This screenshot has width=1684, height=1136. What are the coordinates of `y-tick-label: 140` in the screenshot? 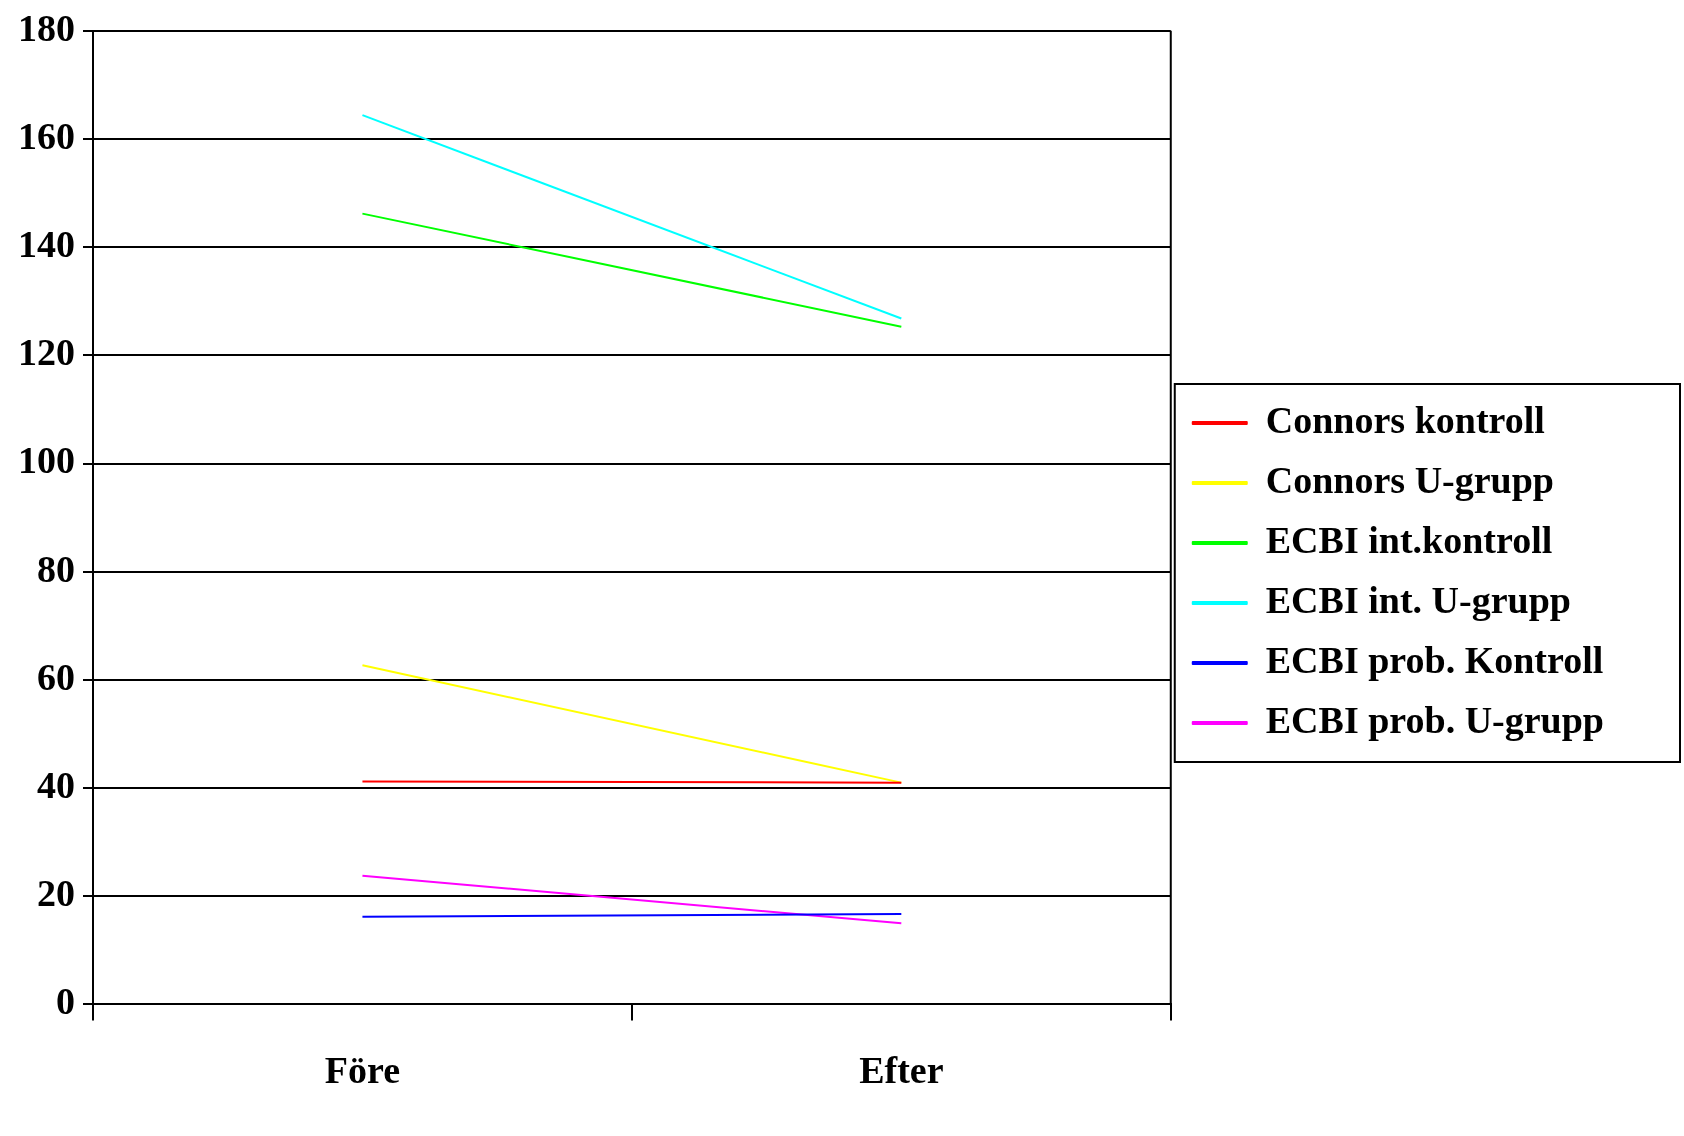 It's located at (46, 243).